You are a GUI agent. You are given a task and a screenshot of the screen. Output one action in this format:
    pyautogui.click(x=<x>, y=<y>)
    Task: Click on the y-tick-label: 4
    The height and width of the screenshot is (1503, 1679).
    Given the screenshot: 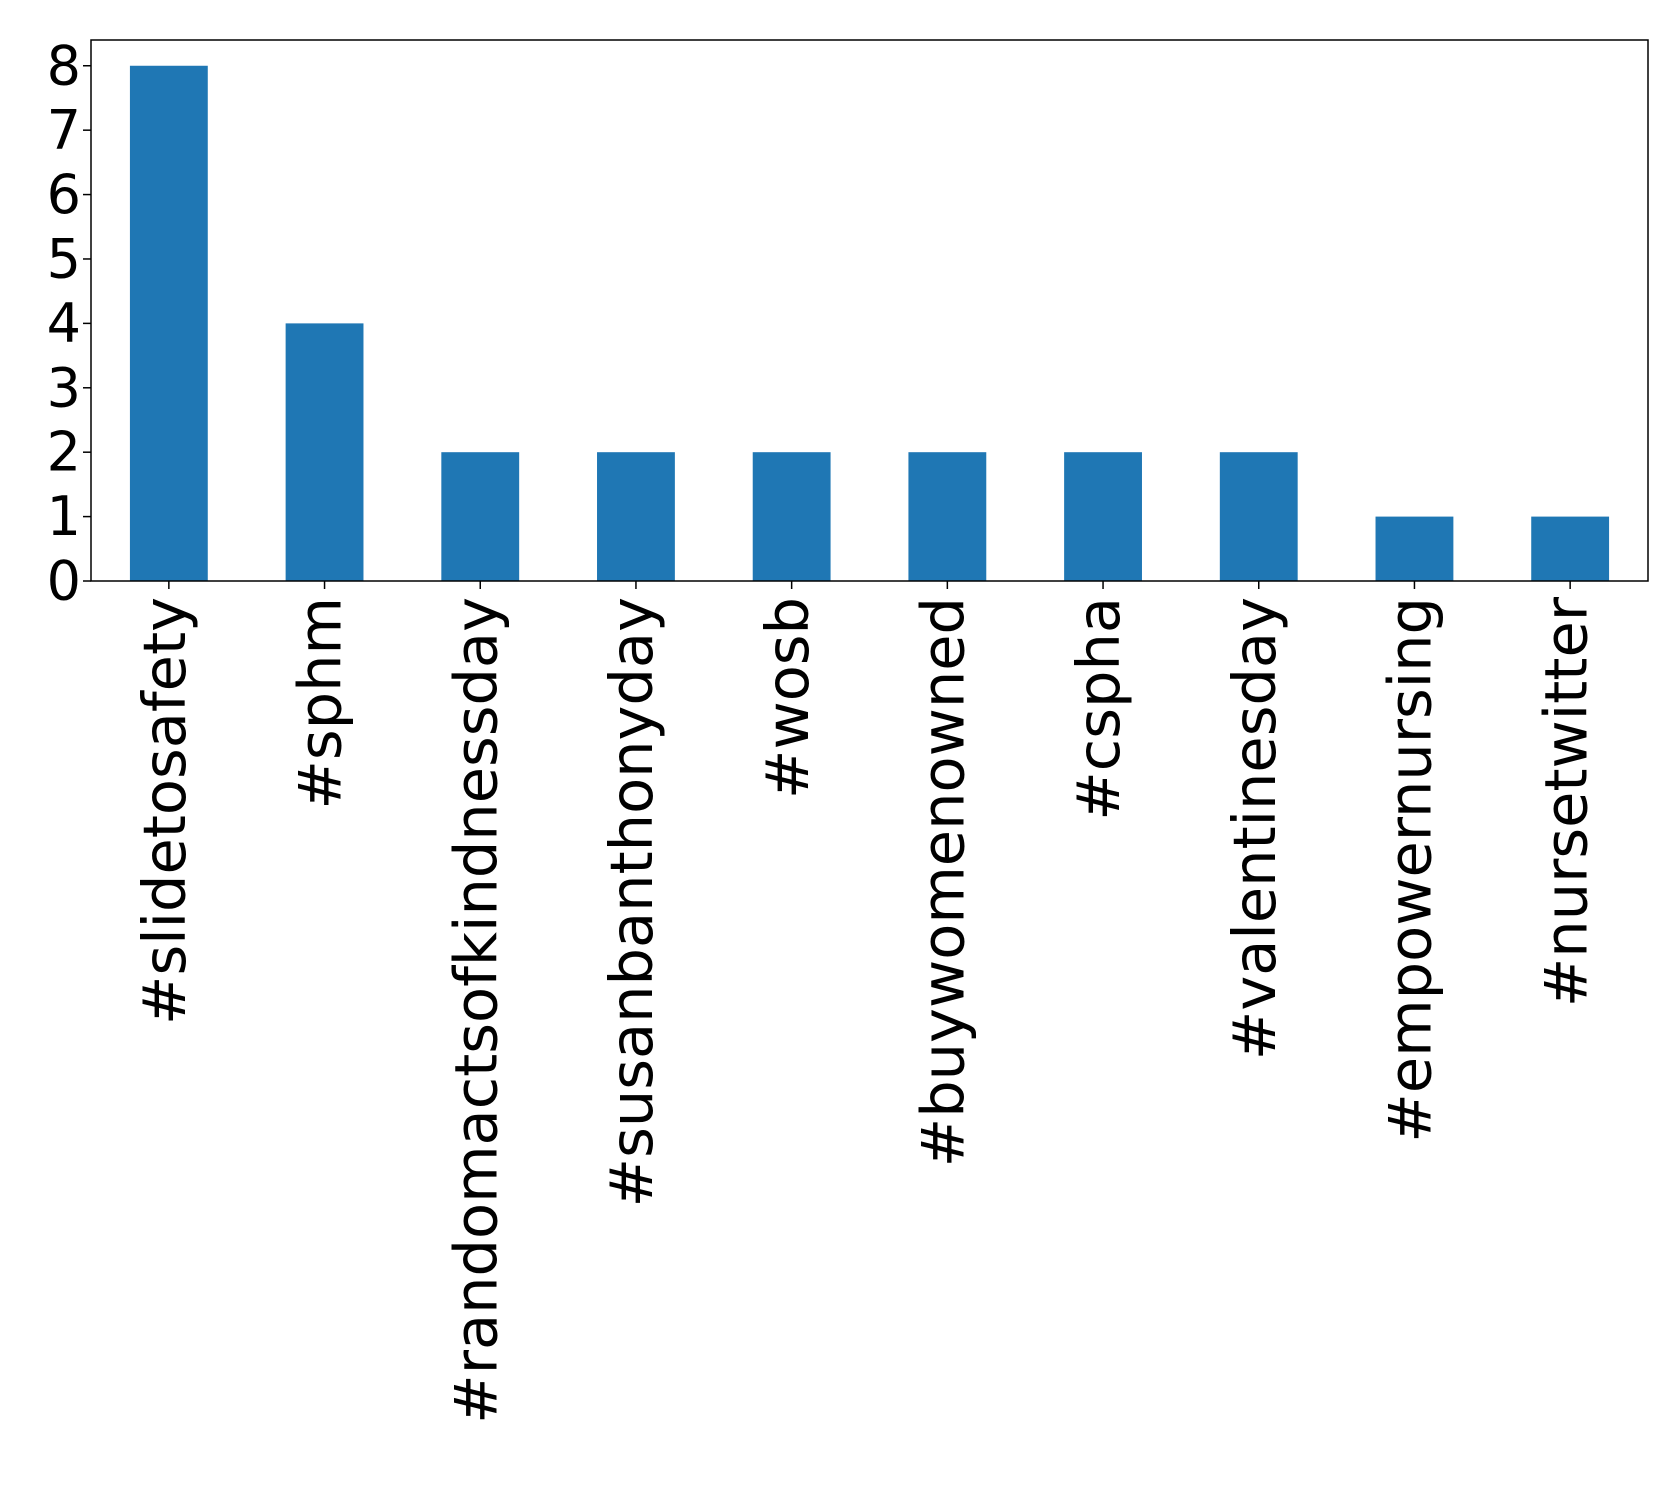 What is the action you would take?
    pyautogui.click(x=64, y=323)
    